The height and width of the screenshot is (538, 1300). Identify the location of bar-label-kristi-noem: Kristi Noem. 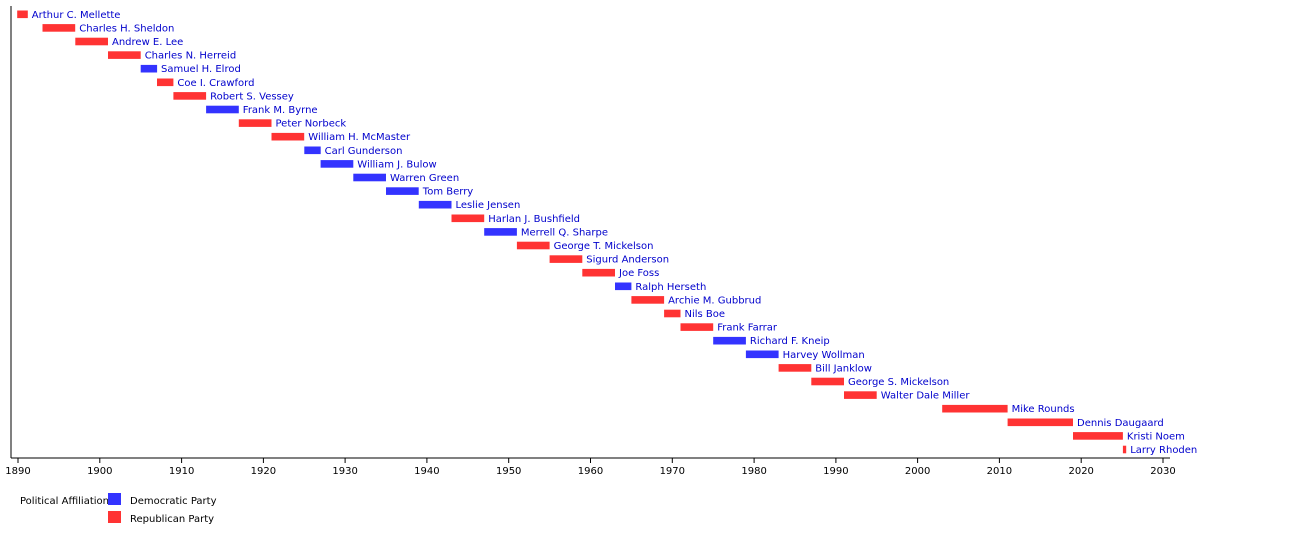
(1156, 436).